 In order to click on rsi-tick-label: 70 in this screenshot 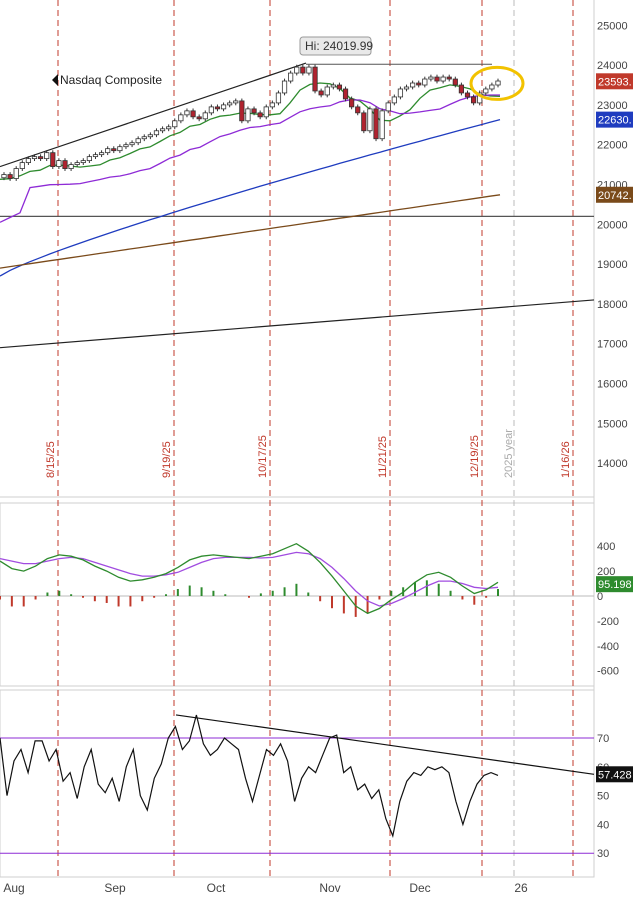, I will do `click(603, 739)`.